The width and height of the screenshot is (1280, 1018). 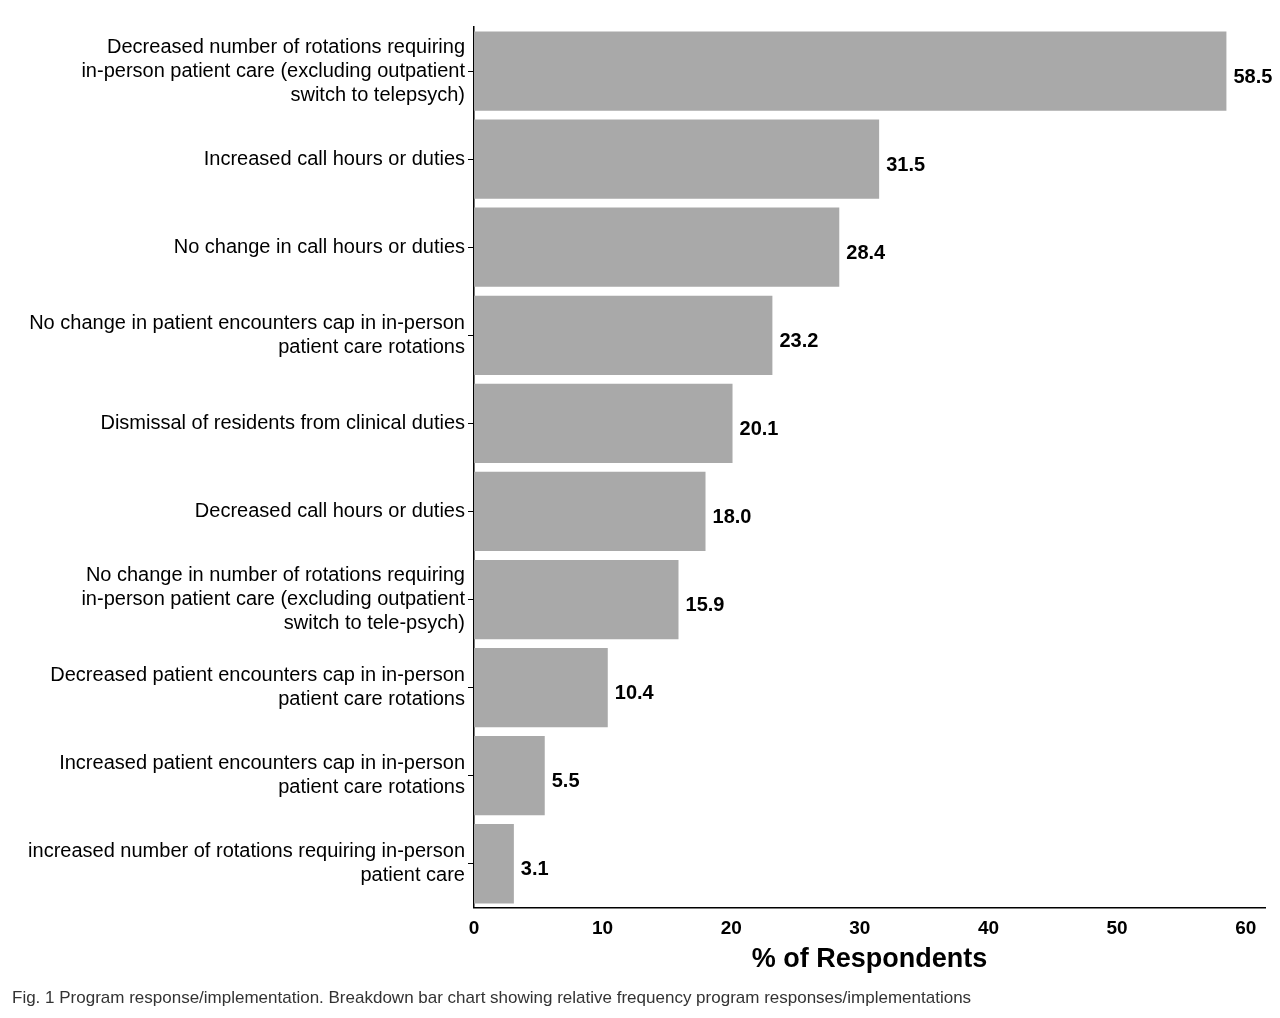 What do you see at coordinates (257, 686) in the screenshot?
I see `y-tick-label: Decreased patient encounters cap in in-person patient care rotations` at bounding box center [257, 686].